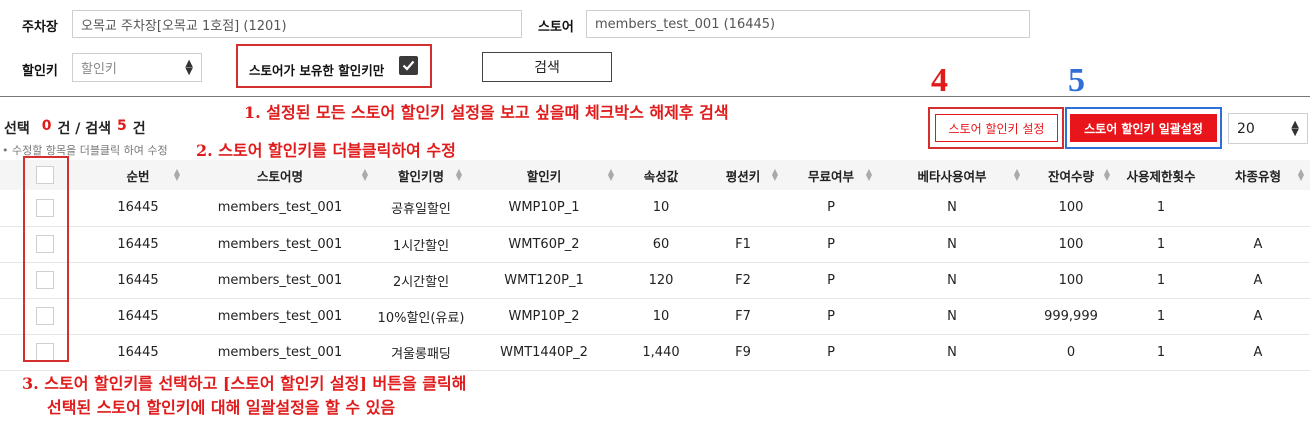 This screenshot has height=422, width=1314. What do you see at coordinates (46, 126) in the screenshot?
I see `selected-count: 0` at bounding box center [46, 126].